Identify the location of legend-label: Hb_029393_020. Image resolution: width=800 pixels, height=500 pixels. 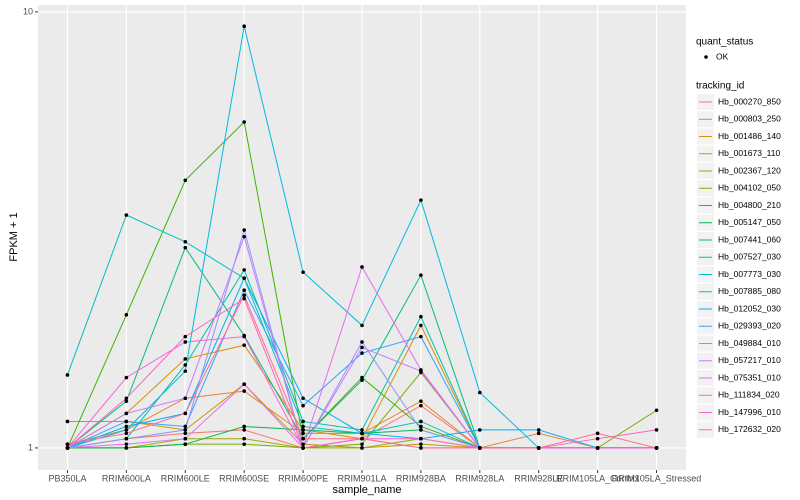
(749, 326).